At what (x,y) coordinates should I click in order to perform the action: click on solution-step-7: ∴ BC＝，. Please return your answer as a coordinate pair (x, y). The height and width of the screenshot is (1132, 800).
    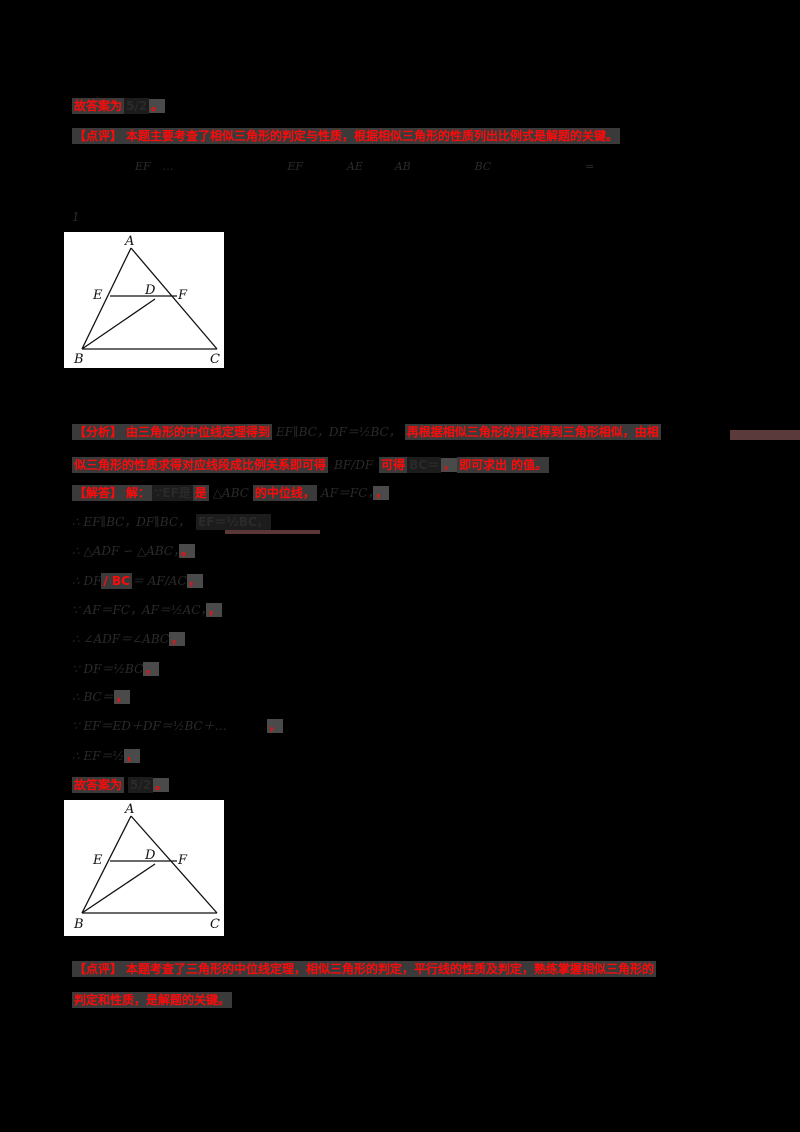
    Looking at the image, I should click on (101, 697).